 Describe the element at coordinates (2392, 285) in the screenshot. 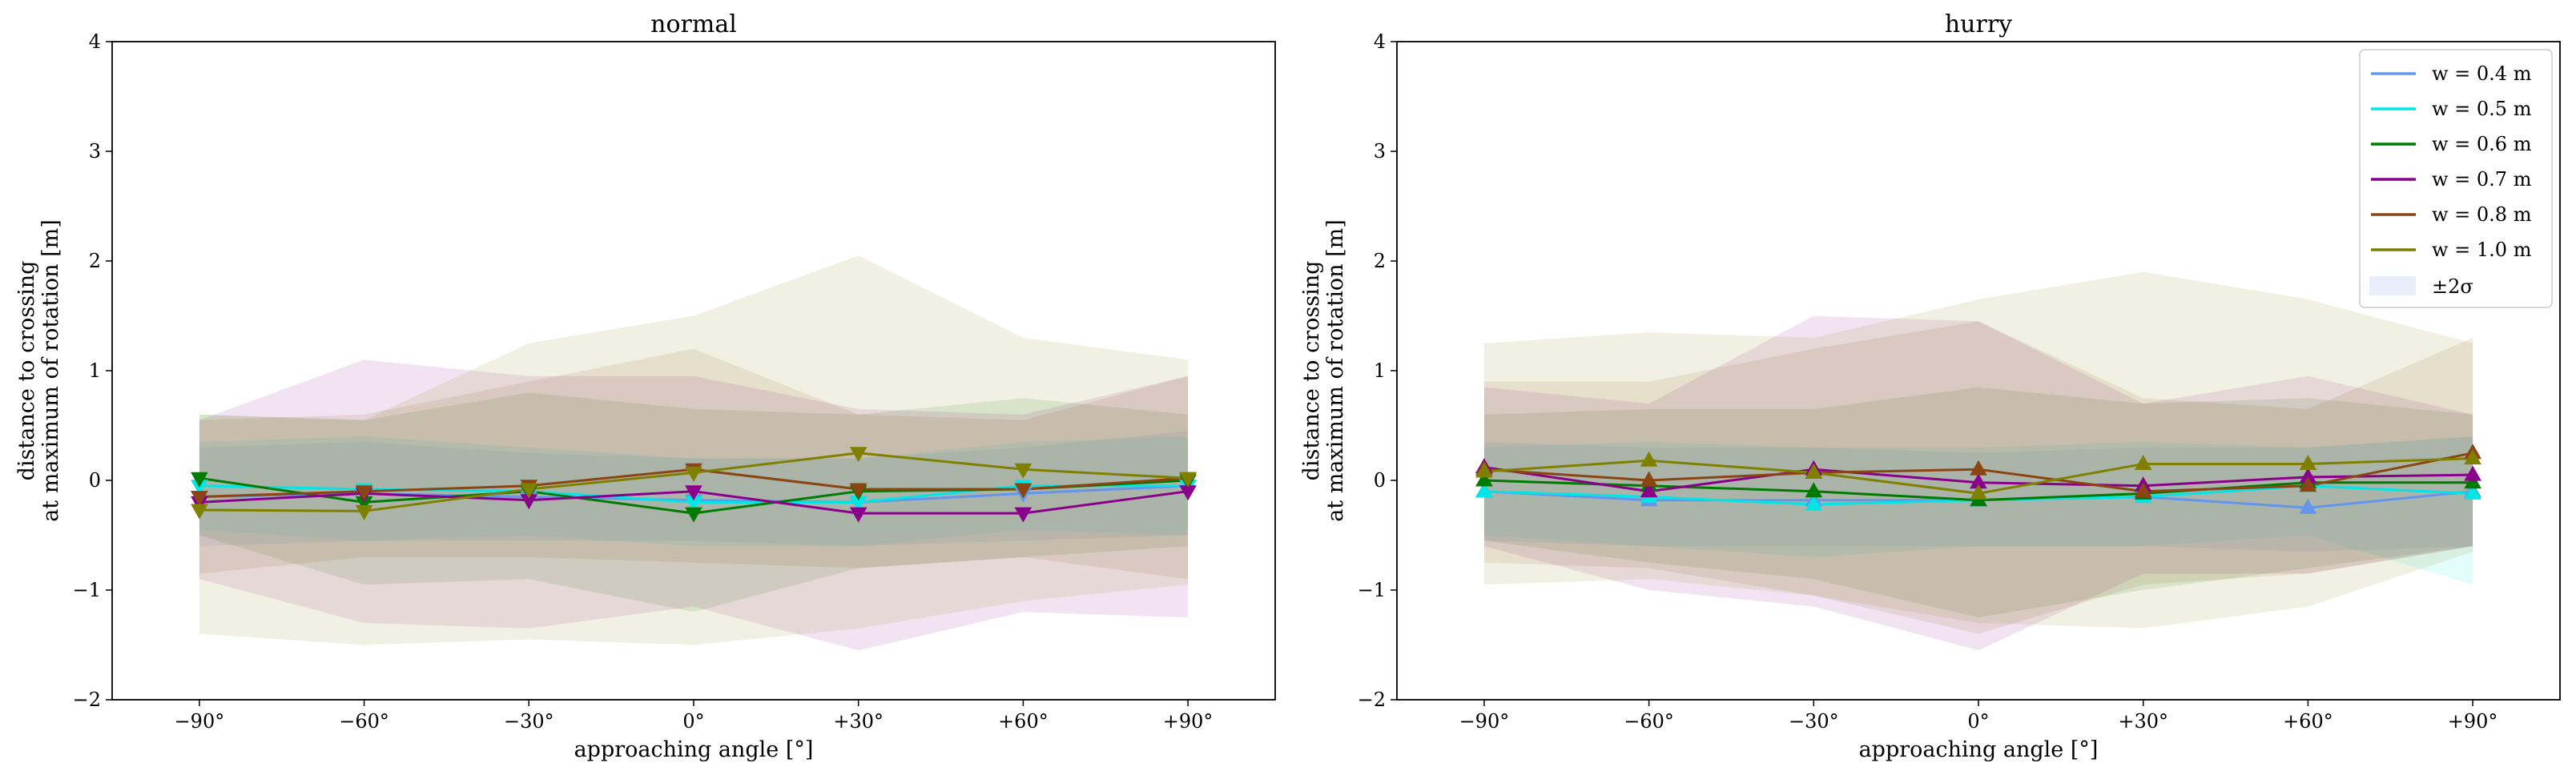

I see `legend-band-swatch` at that location.